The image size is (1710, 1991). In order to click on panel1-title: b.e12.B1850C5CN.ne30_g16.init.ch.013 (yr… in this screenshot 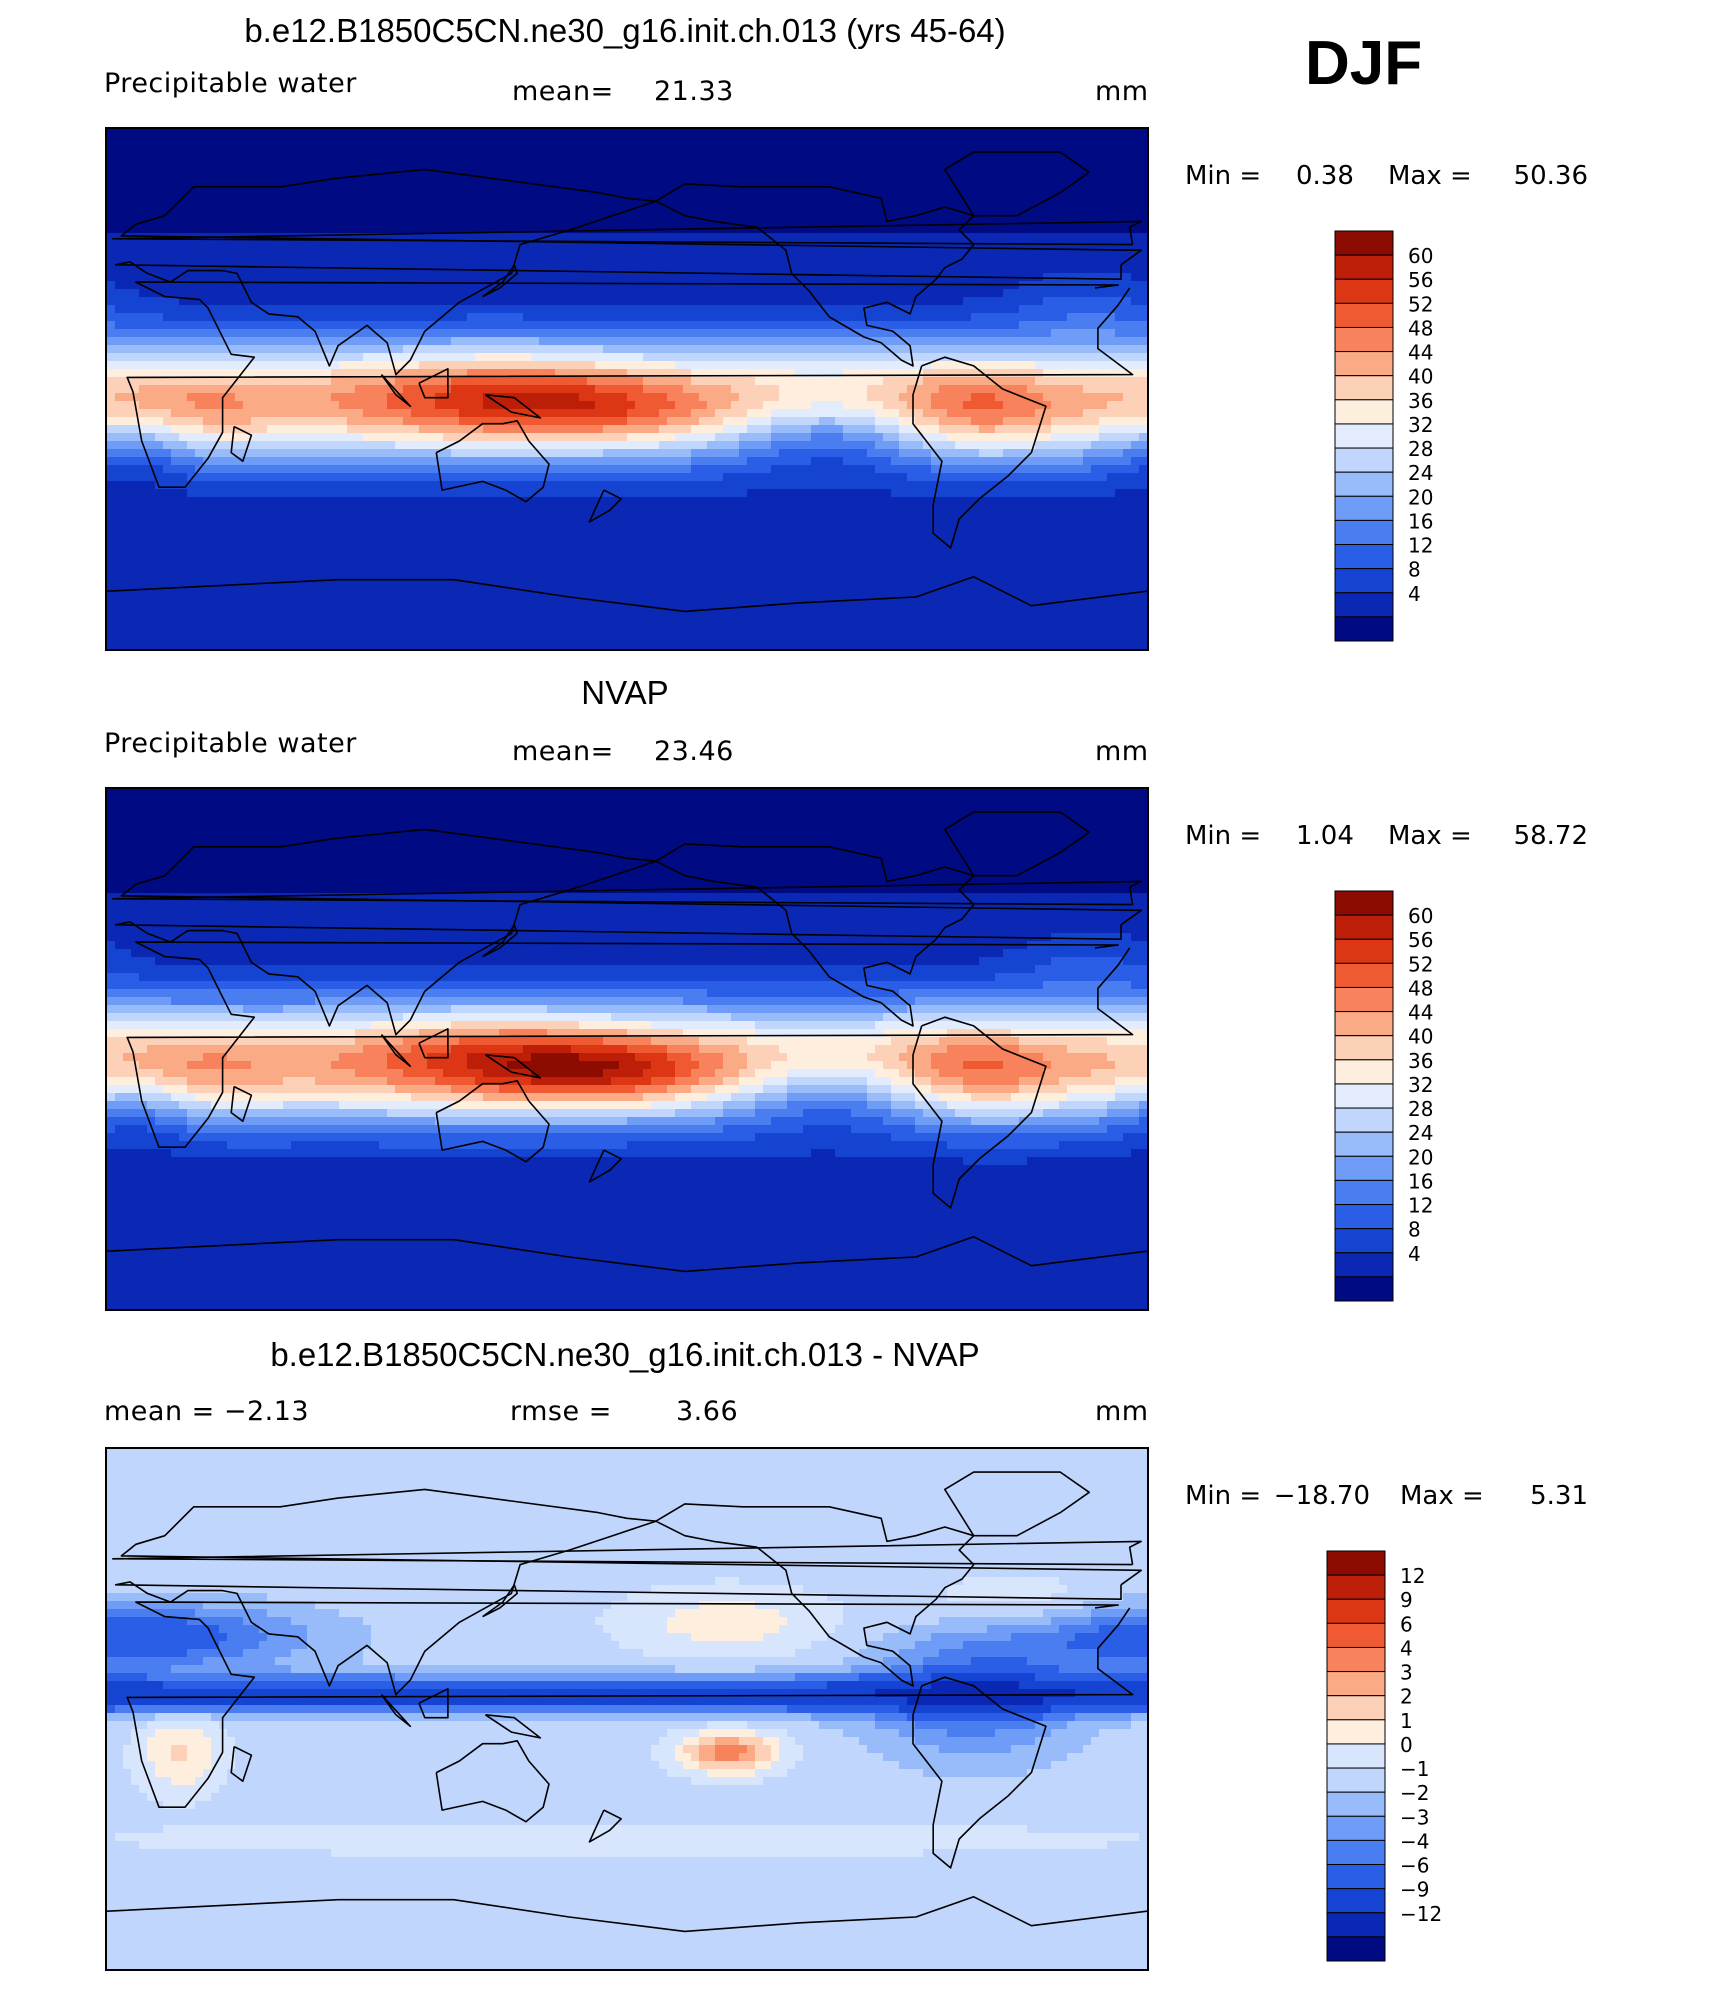, I will do `click(625, 30)`.